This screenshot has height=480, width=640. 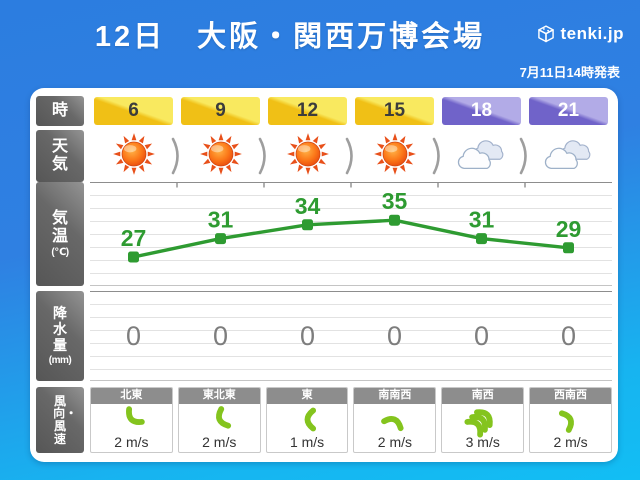 What do you see at coordinates (569, 72) in the screenshot?
I see `issued-timestamp: 7月11日14時発表` at bounding box center [569, 72].